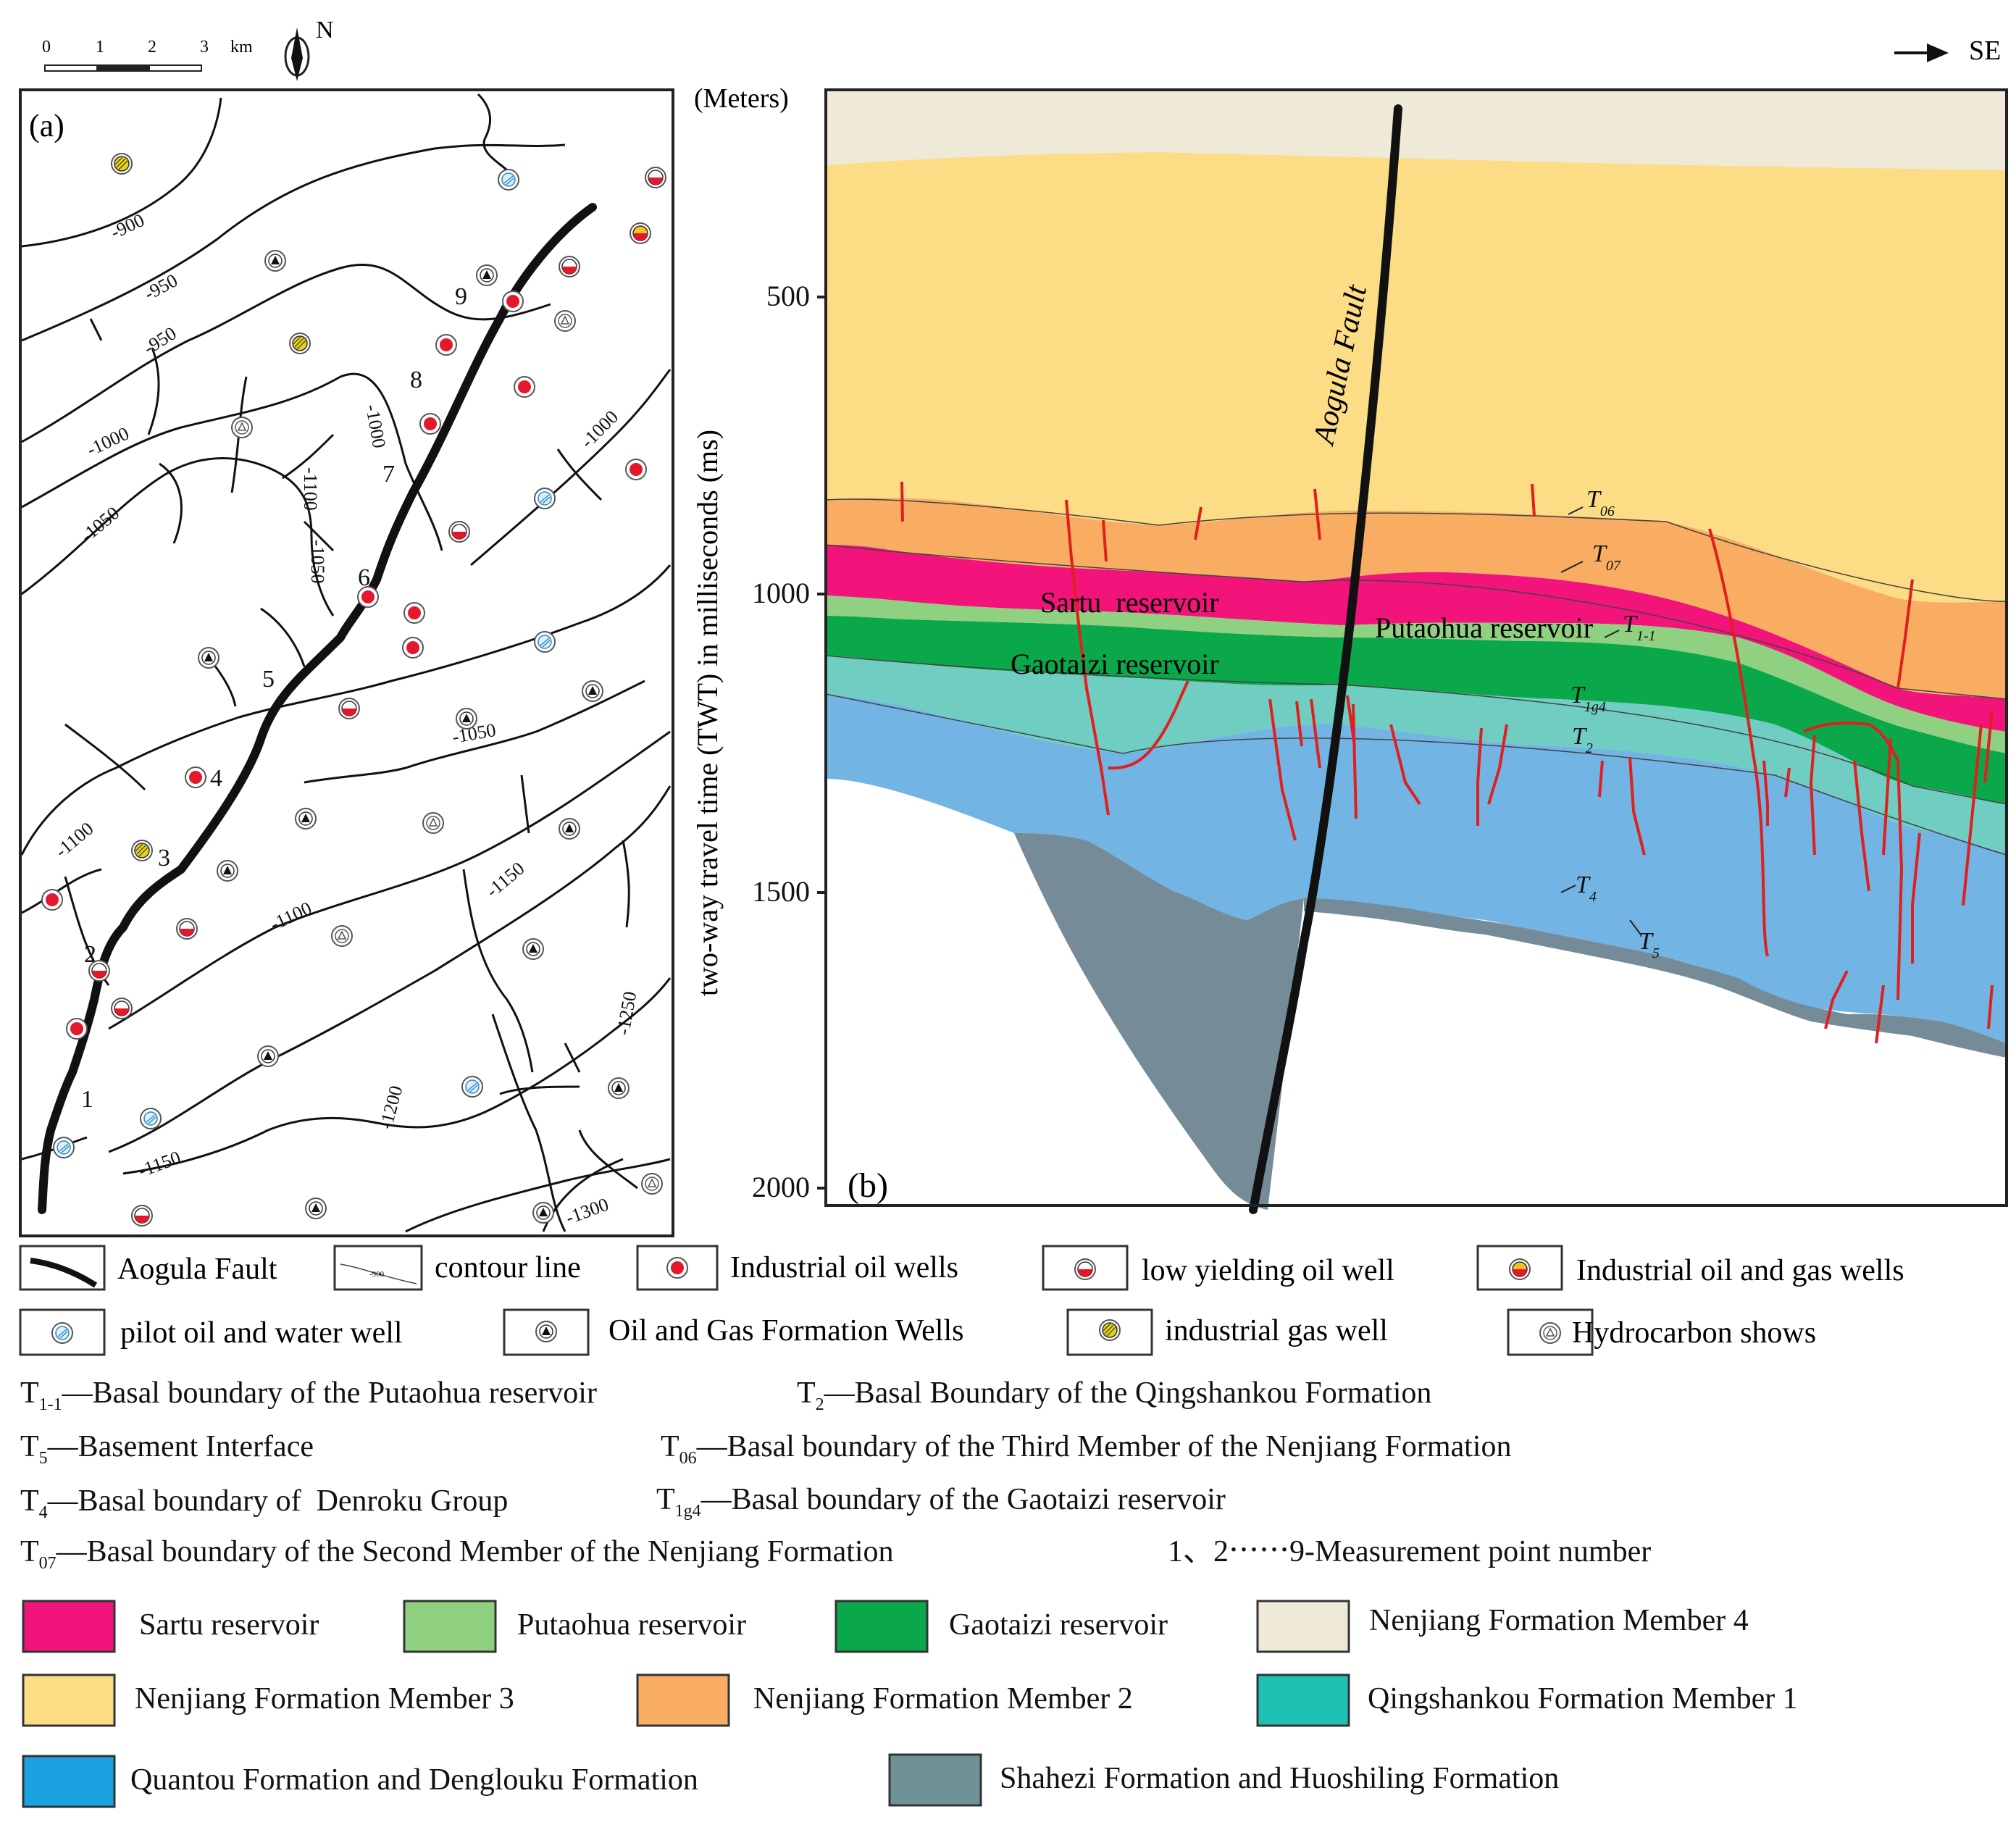 The height and width of the screenshot is (1822, 2016). I want to click on legend-label: Nenjiang Formation Member 3, so click(324, 1699).